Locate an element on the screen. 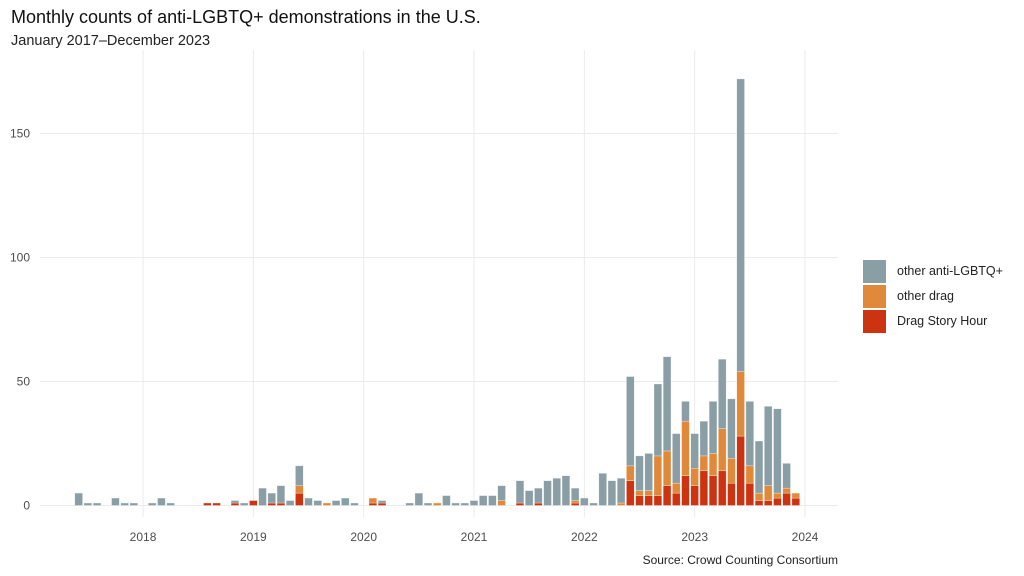  x-tick-label: 2020 is located at coordinates (363, 537).